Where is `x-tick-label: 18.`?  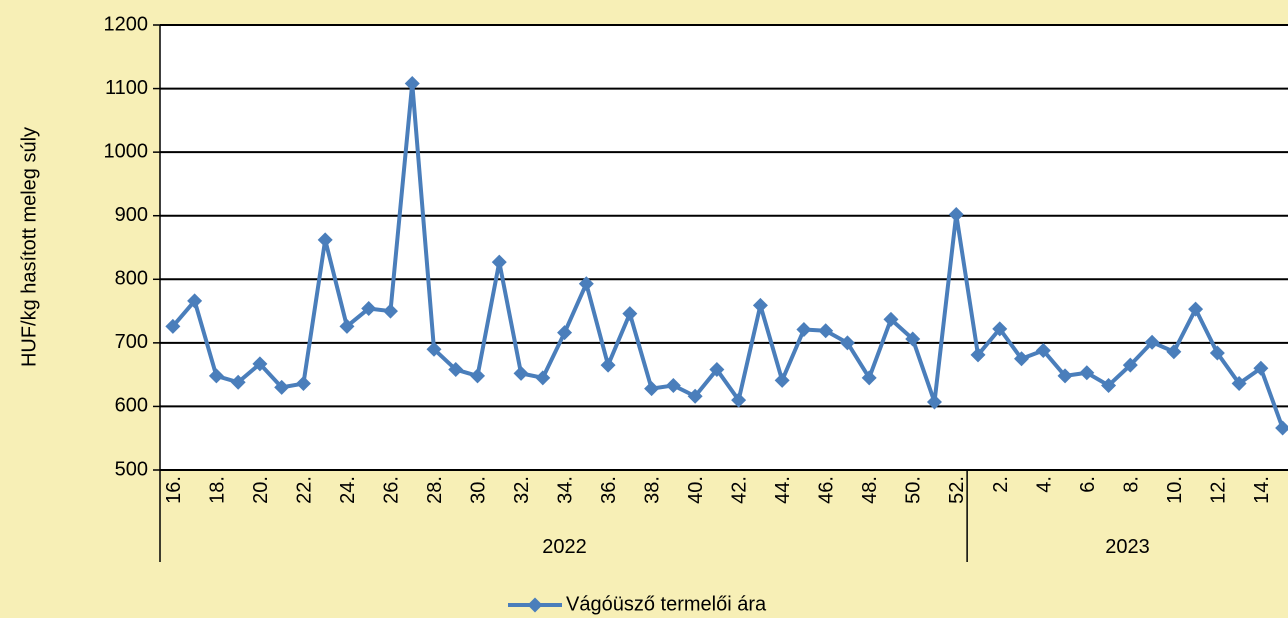 x-tick-label: 18. is located at coordinates (217, 490).